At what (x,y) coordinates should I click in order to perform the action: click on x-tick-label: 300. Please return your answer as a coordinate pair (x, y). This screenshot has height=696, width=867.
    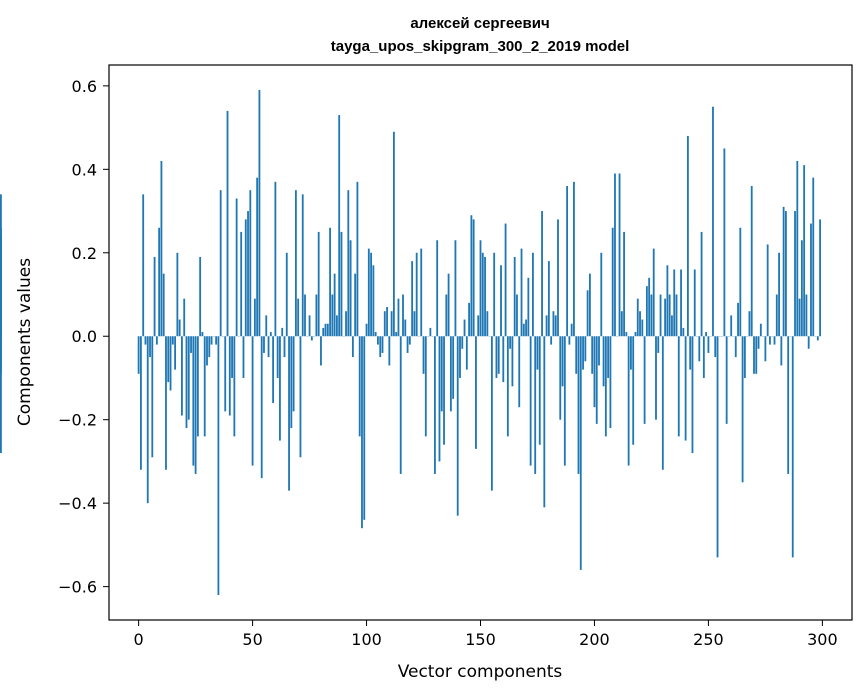
    Looking at the image, I should click on (822, 639).